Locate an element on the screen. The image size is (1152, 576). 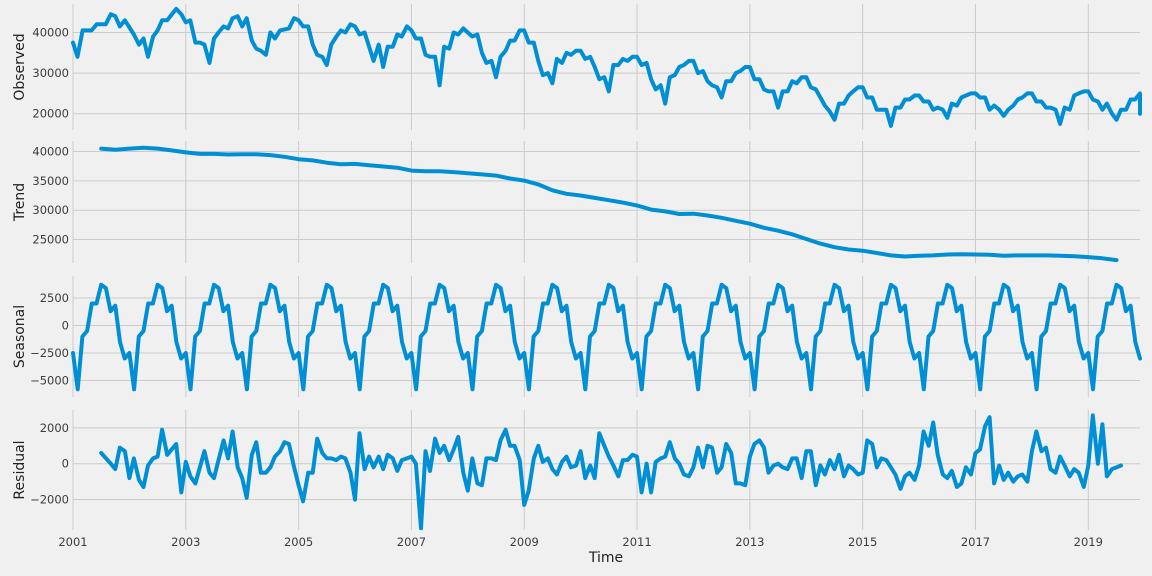
y-tick-label: 2000 is located at coordinates (54, 428).